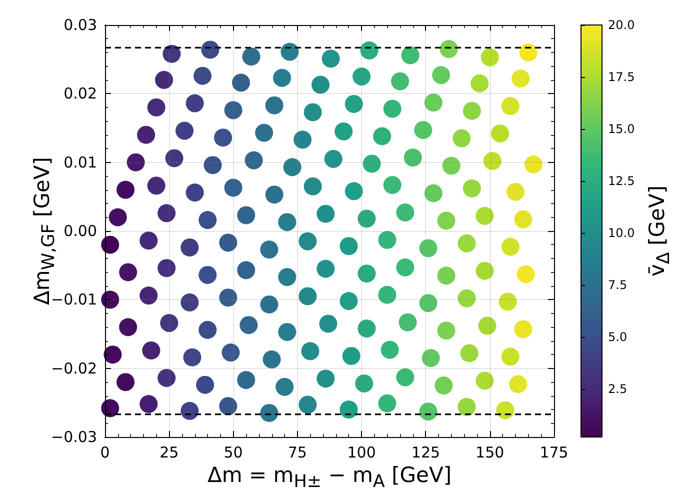 The image size is (700, 500). I want to click on x-tick-label: 100, so click(361, 453).